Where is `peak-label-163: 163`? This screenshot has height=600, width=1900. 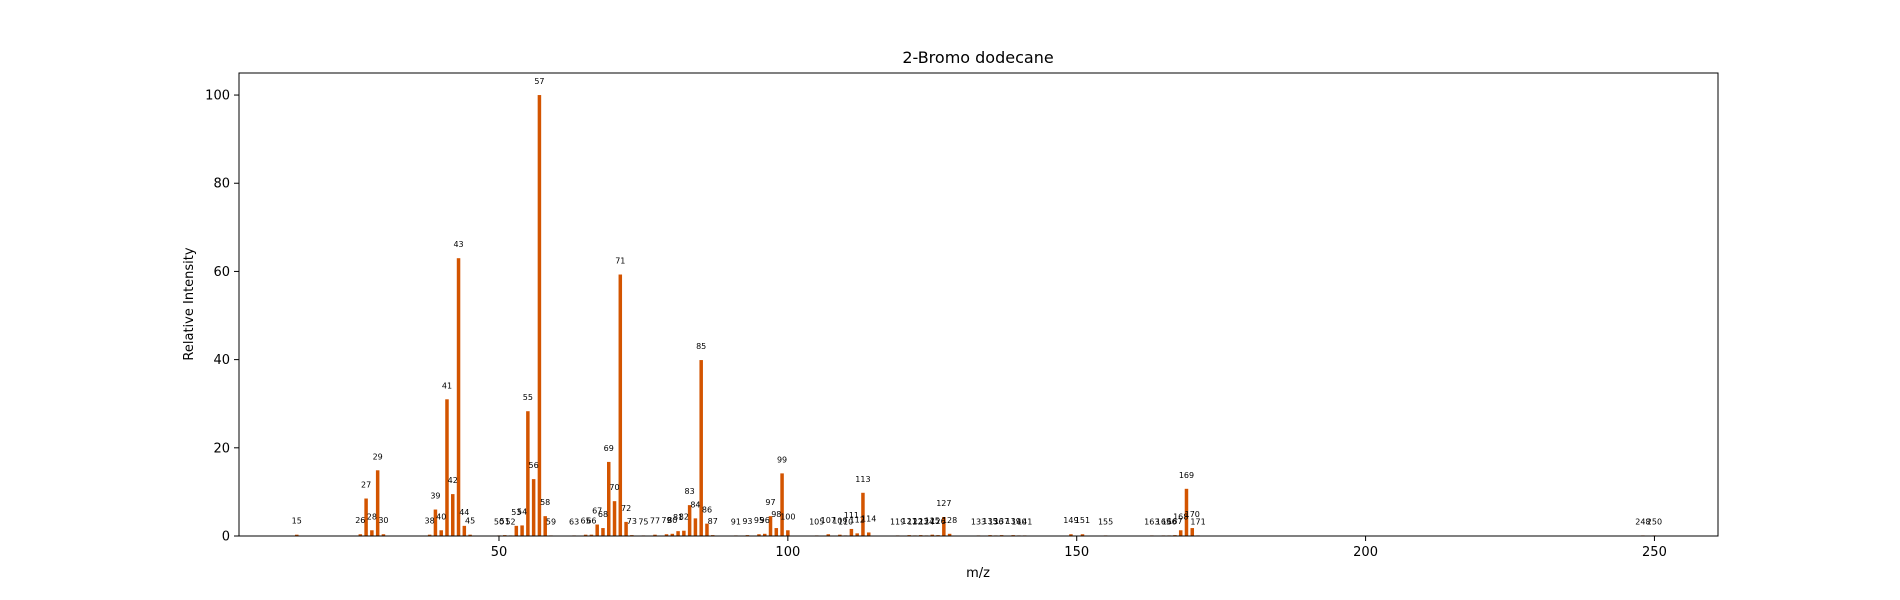
peak-label-163: 163 is located at coordinates (1151, 521).